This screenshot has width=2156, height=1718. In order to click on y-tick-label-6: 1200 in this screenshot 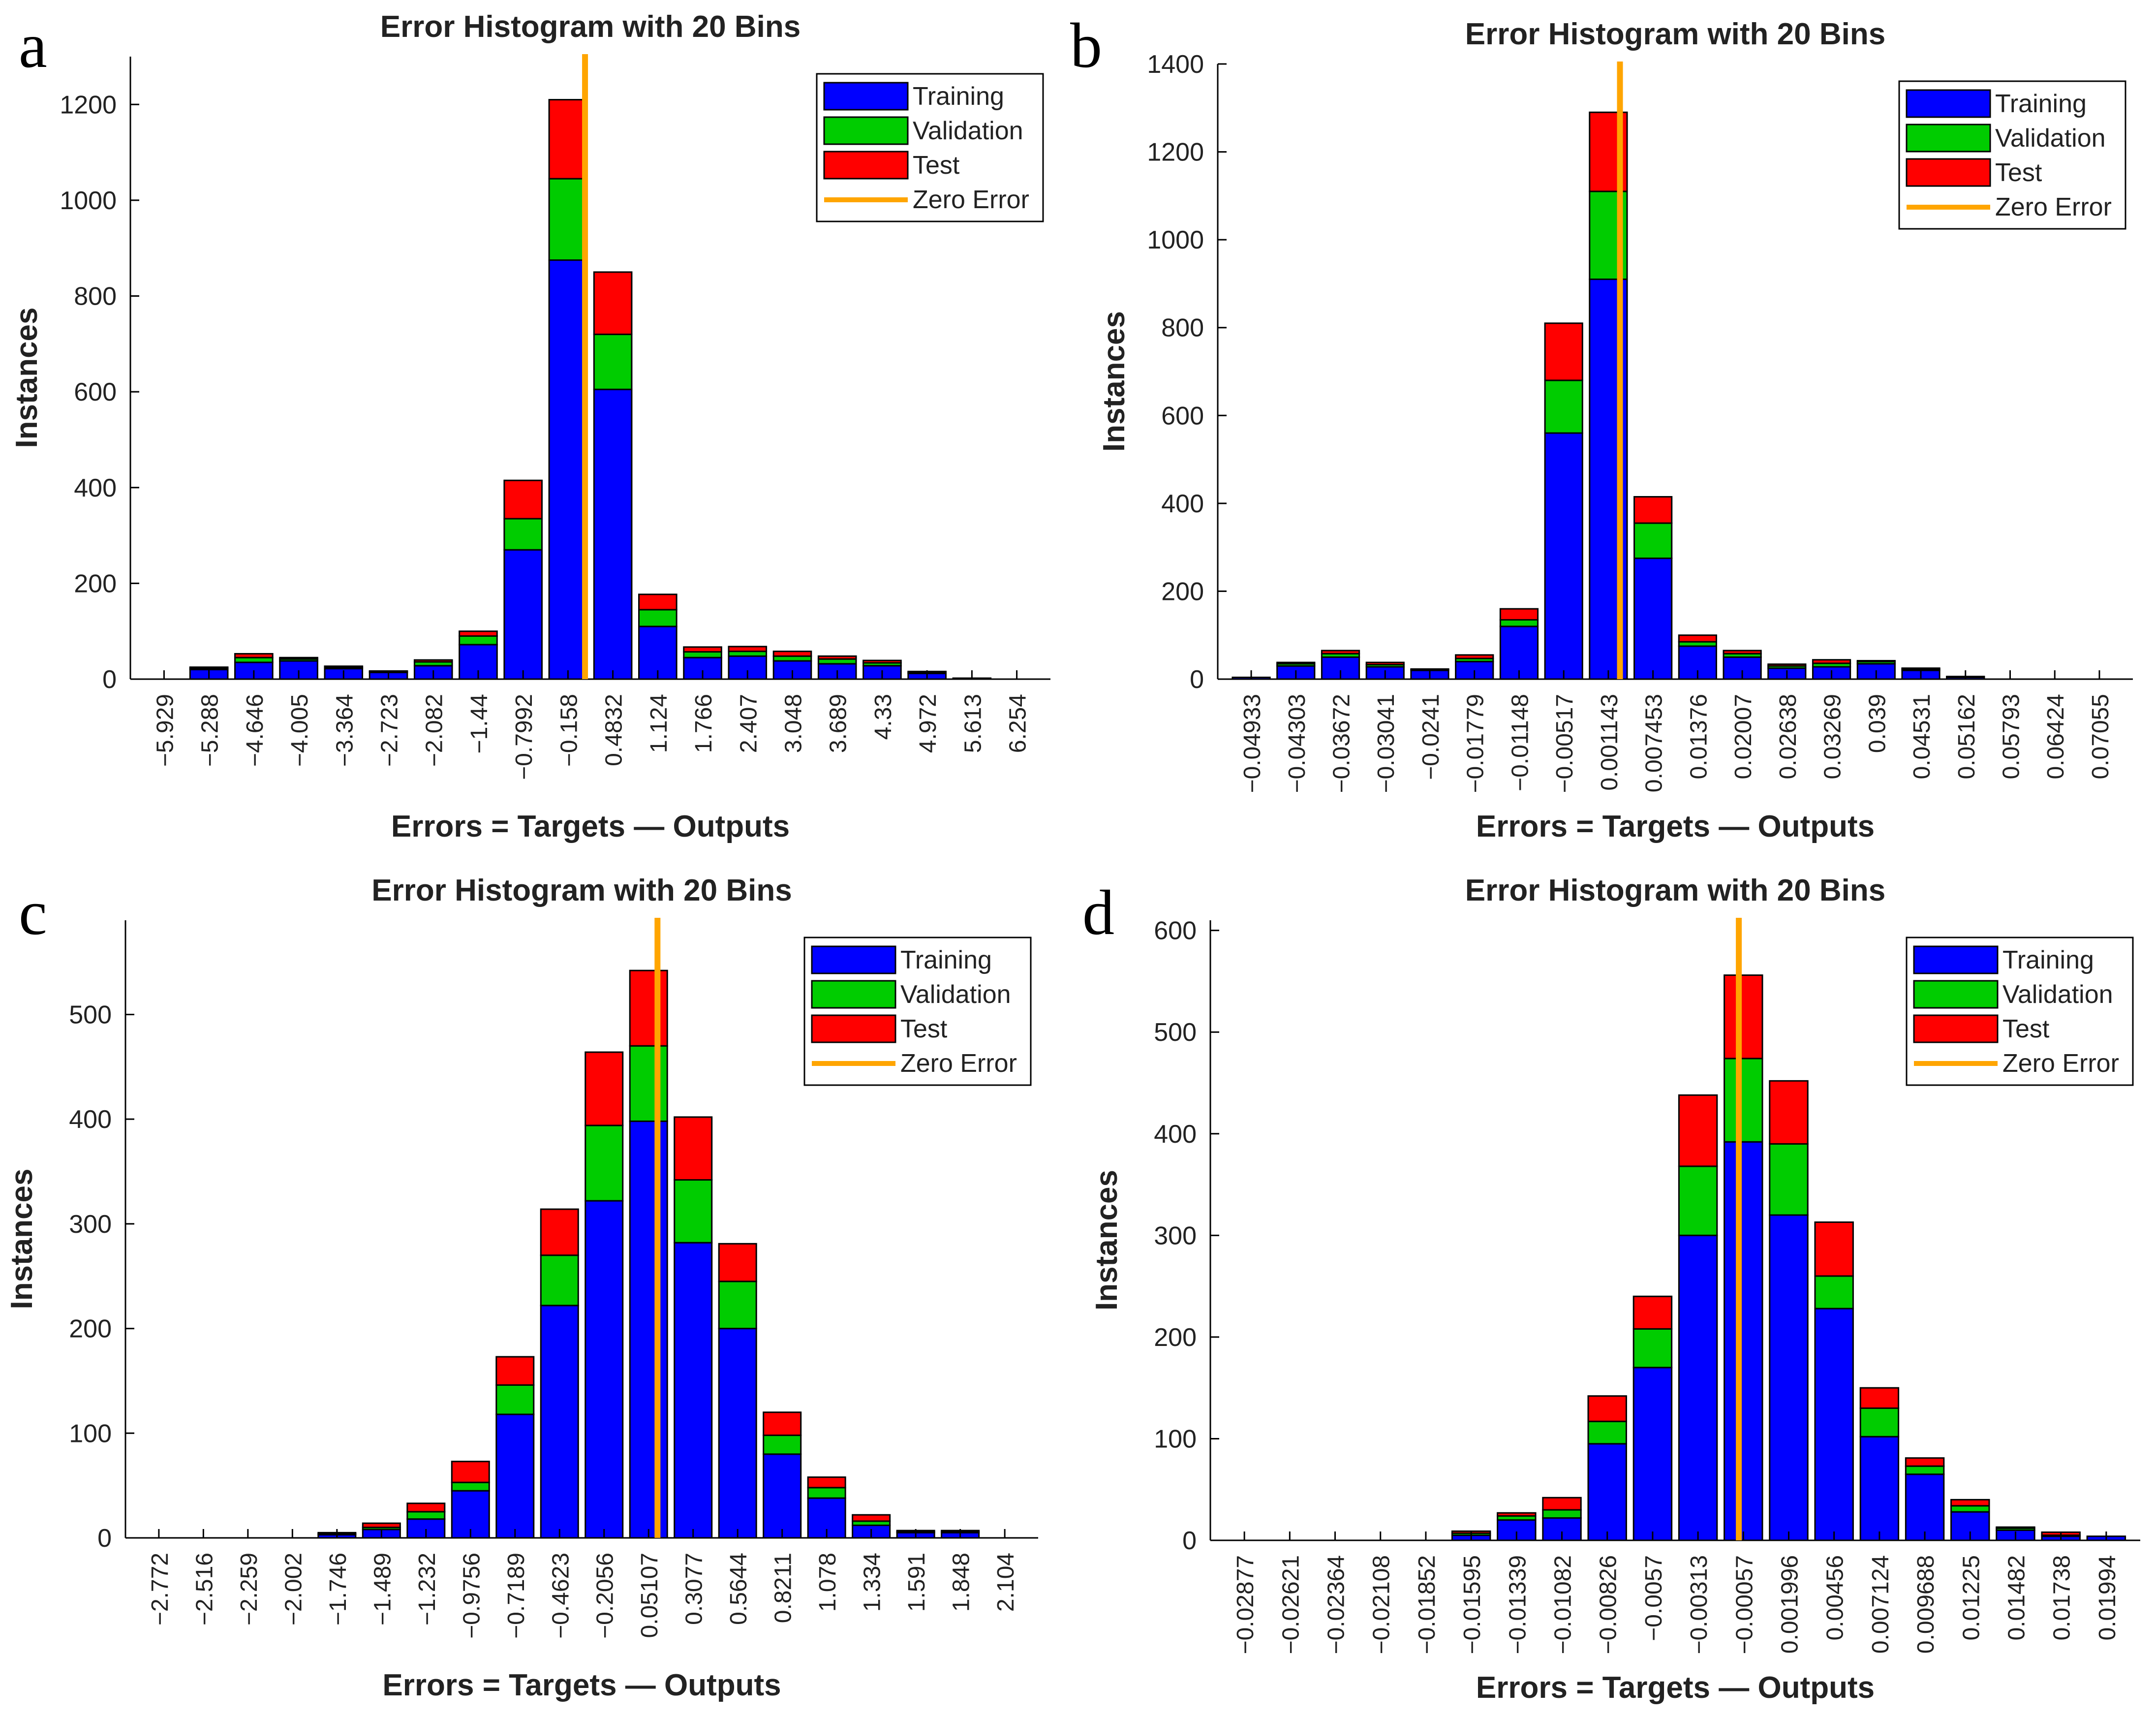, I will do `click(1175, 153)`.